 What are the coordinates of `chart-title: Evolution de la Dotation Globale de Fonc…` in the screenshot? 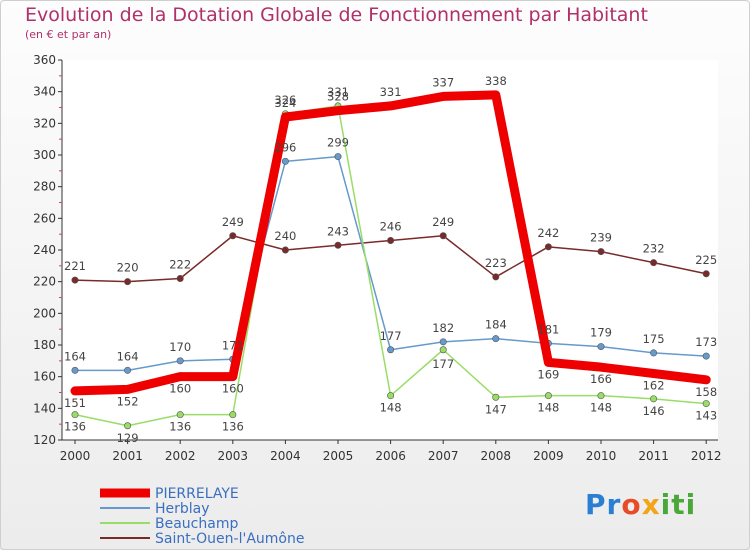 It's located at (336, 15).